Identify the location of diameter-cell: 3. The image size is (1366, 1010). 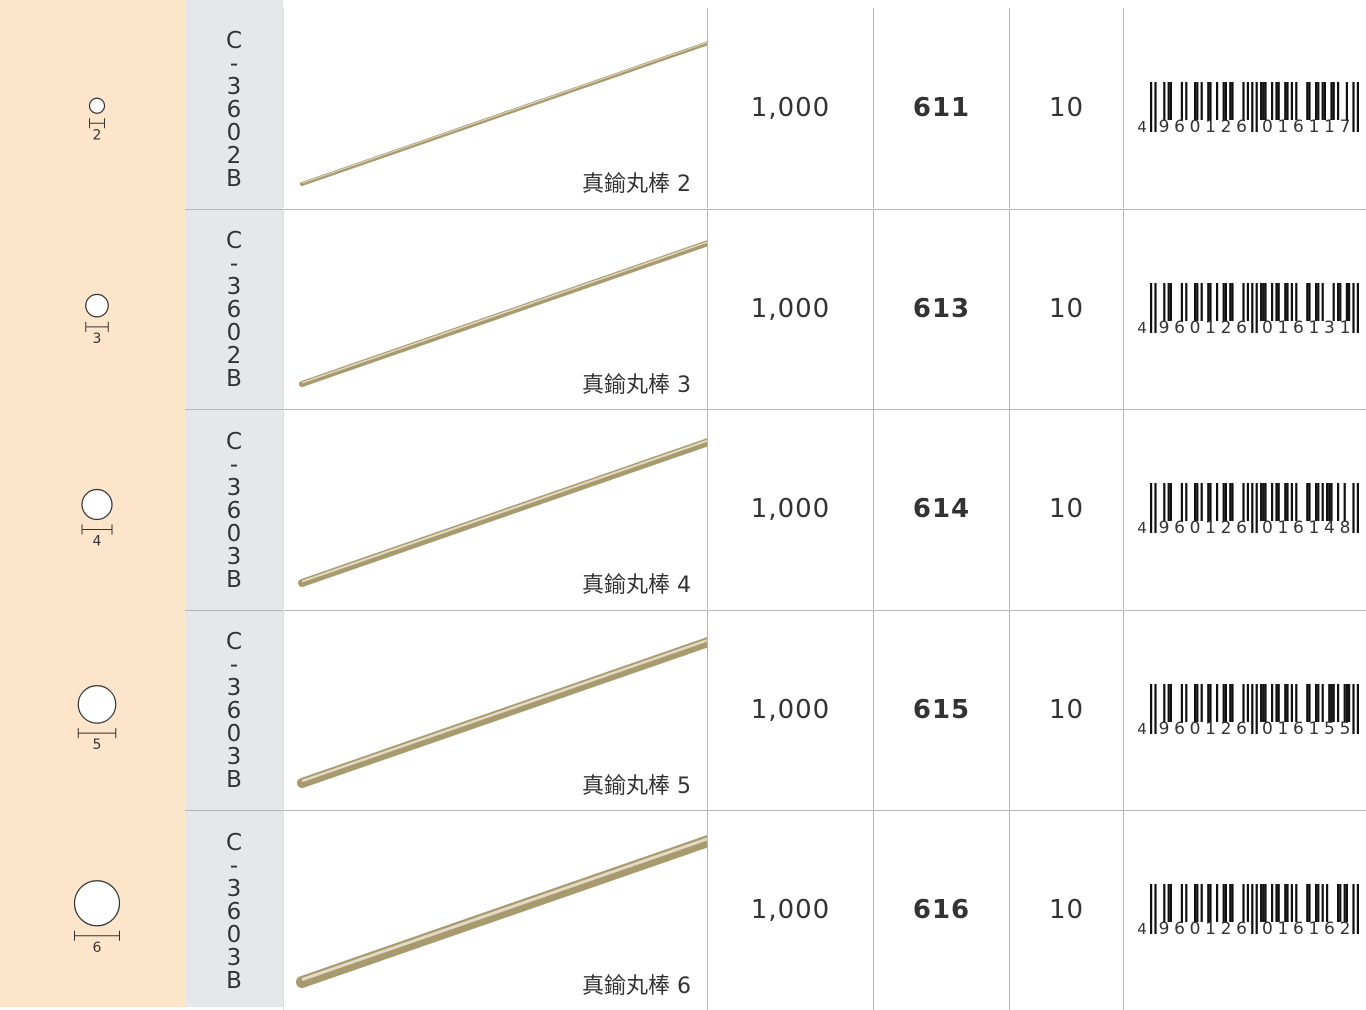
(92, 309).